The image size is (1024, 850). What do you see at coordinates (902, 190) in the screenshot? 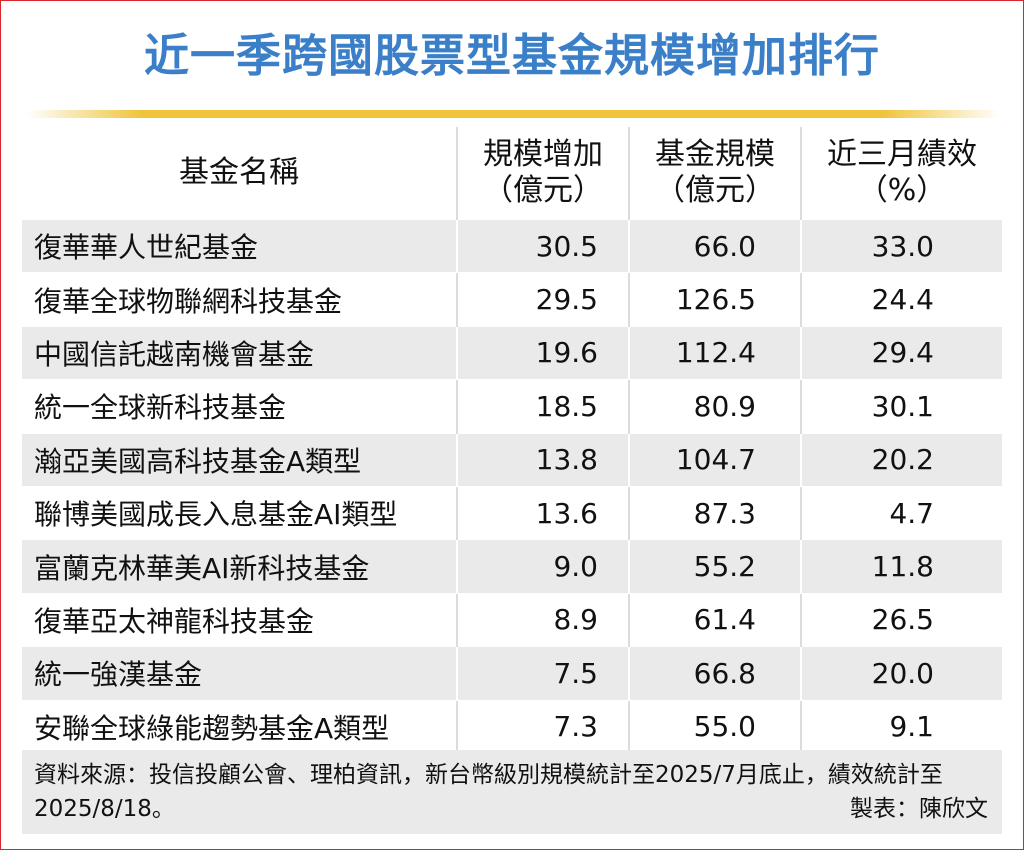
I see `col-header-performance-line2: （%）` at bounding box center [902, 190].